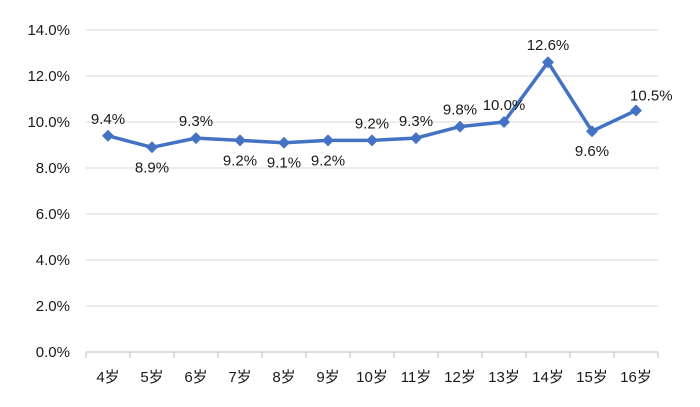 The image size is (700, 407). What do you see at coordinates (48, 191) in the screenshot?
I see `y-axis-tick-labels: 0.0% 2.0% 4.0% 6.0% 8.0% 10.0% 12.0% 14.0%` at bounding box center [48, 191].